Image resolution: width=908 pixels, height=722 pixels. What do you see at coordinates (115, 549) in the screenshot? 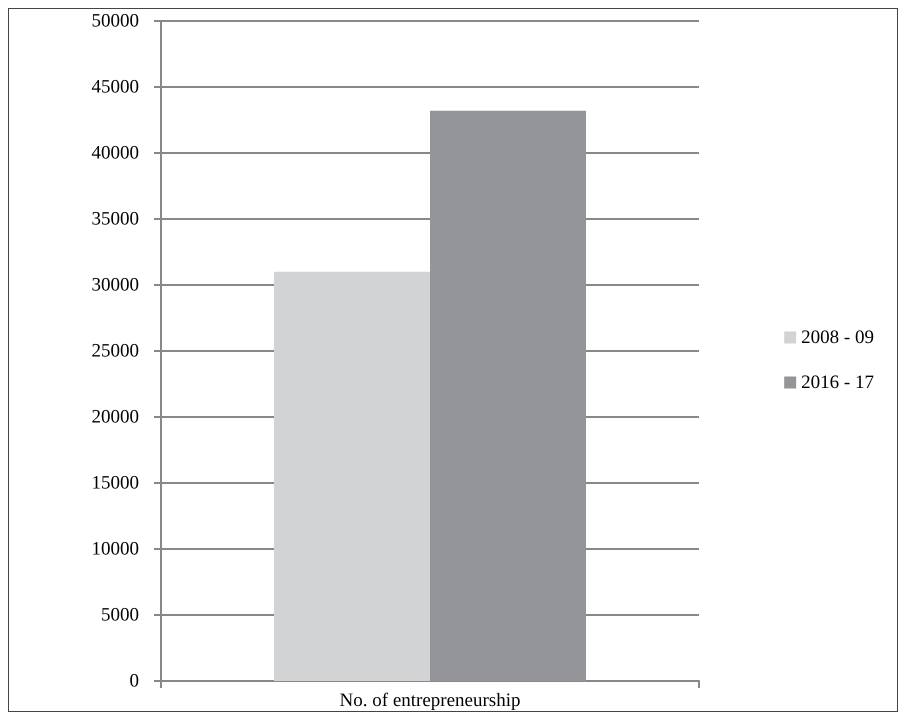
I see `y-tick-label: 10000` at bounding box center [115, 549].